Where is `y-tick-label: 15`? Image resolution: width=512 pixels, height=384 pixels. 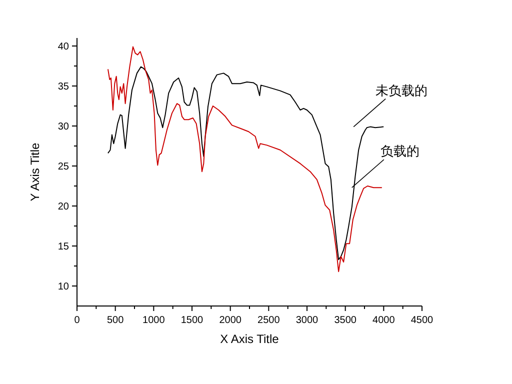 y-tick-label: 15 is located at coordinates (64, 247).